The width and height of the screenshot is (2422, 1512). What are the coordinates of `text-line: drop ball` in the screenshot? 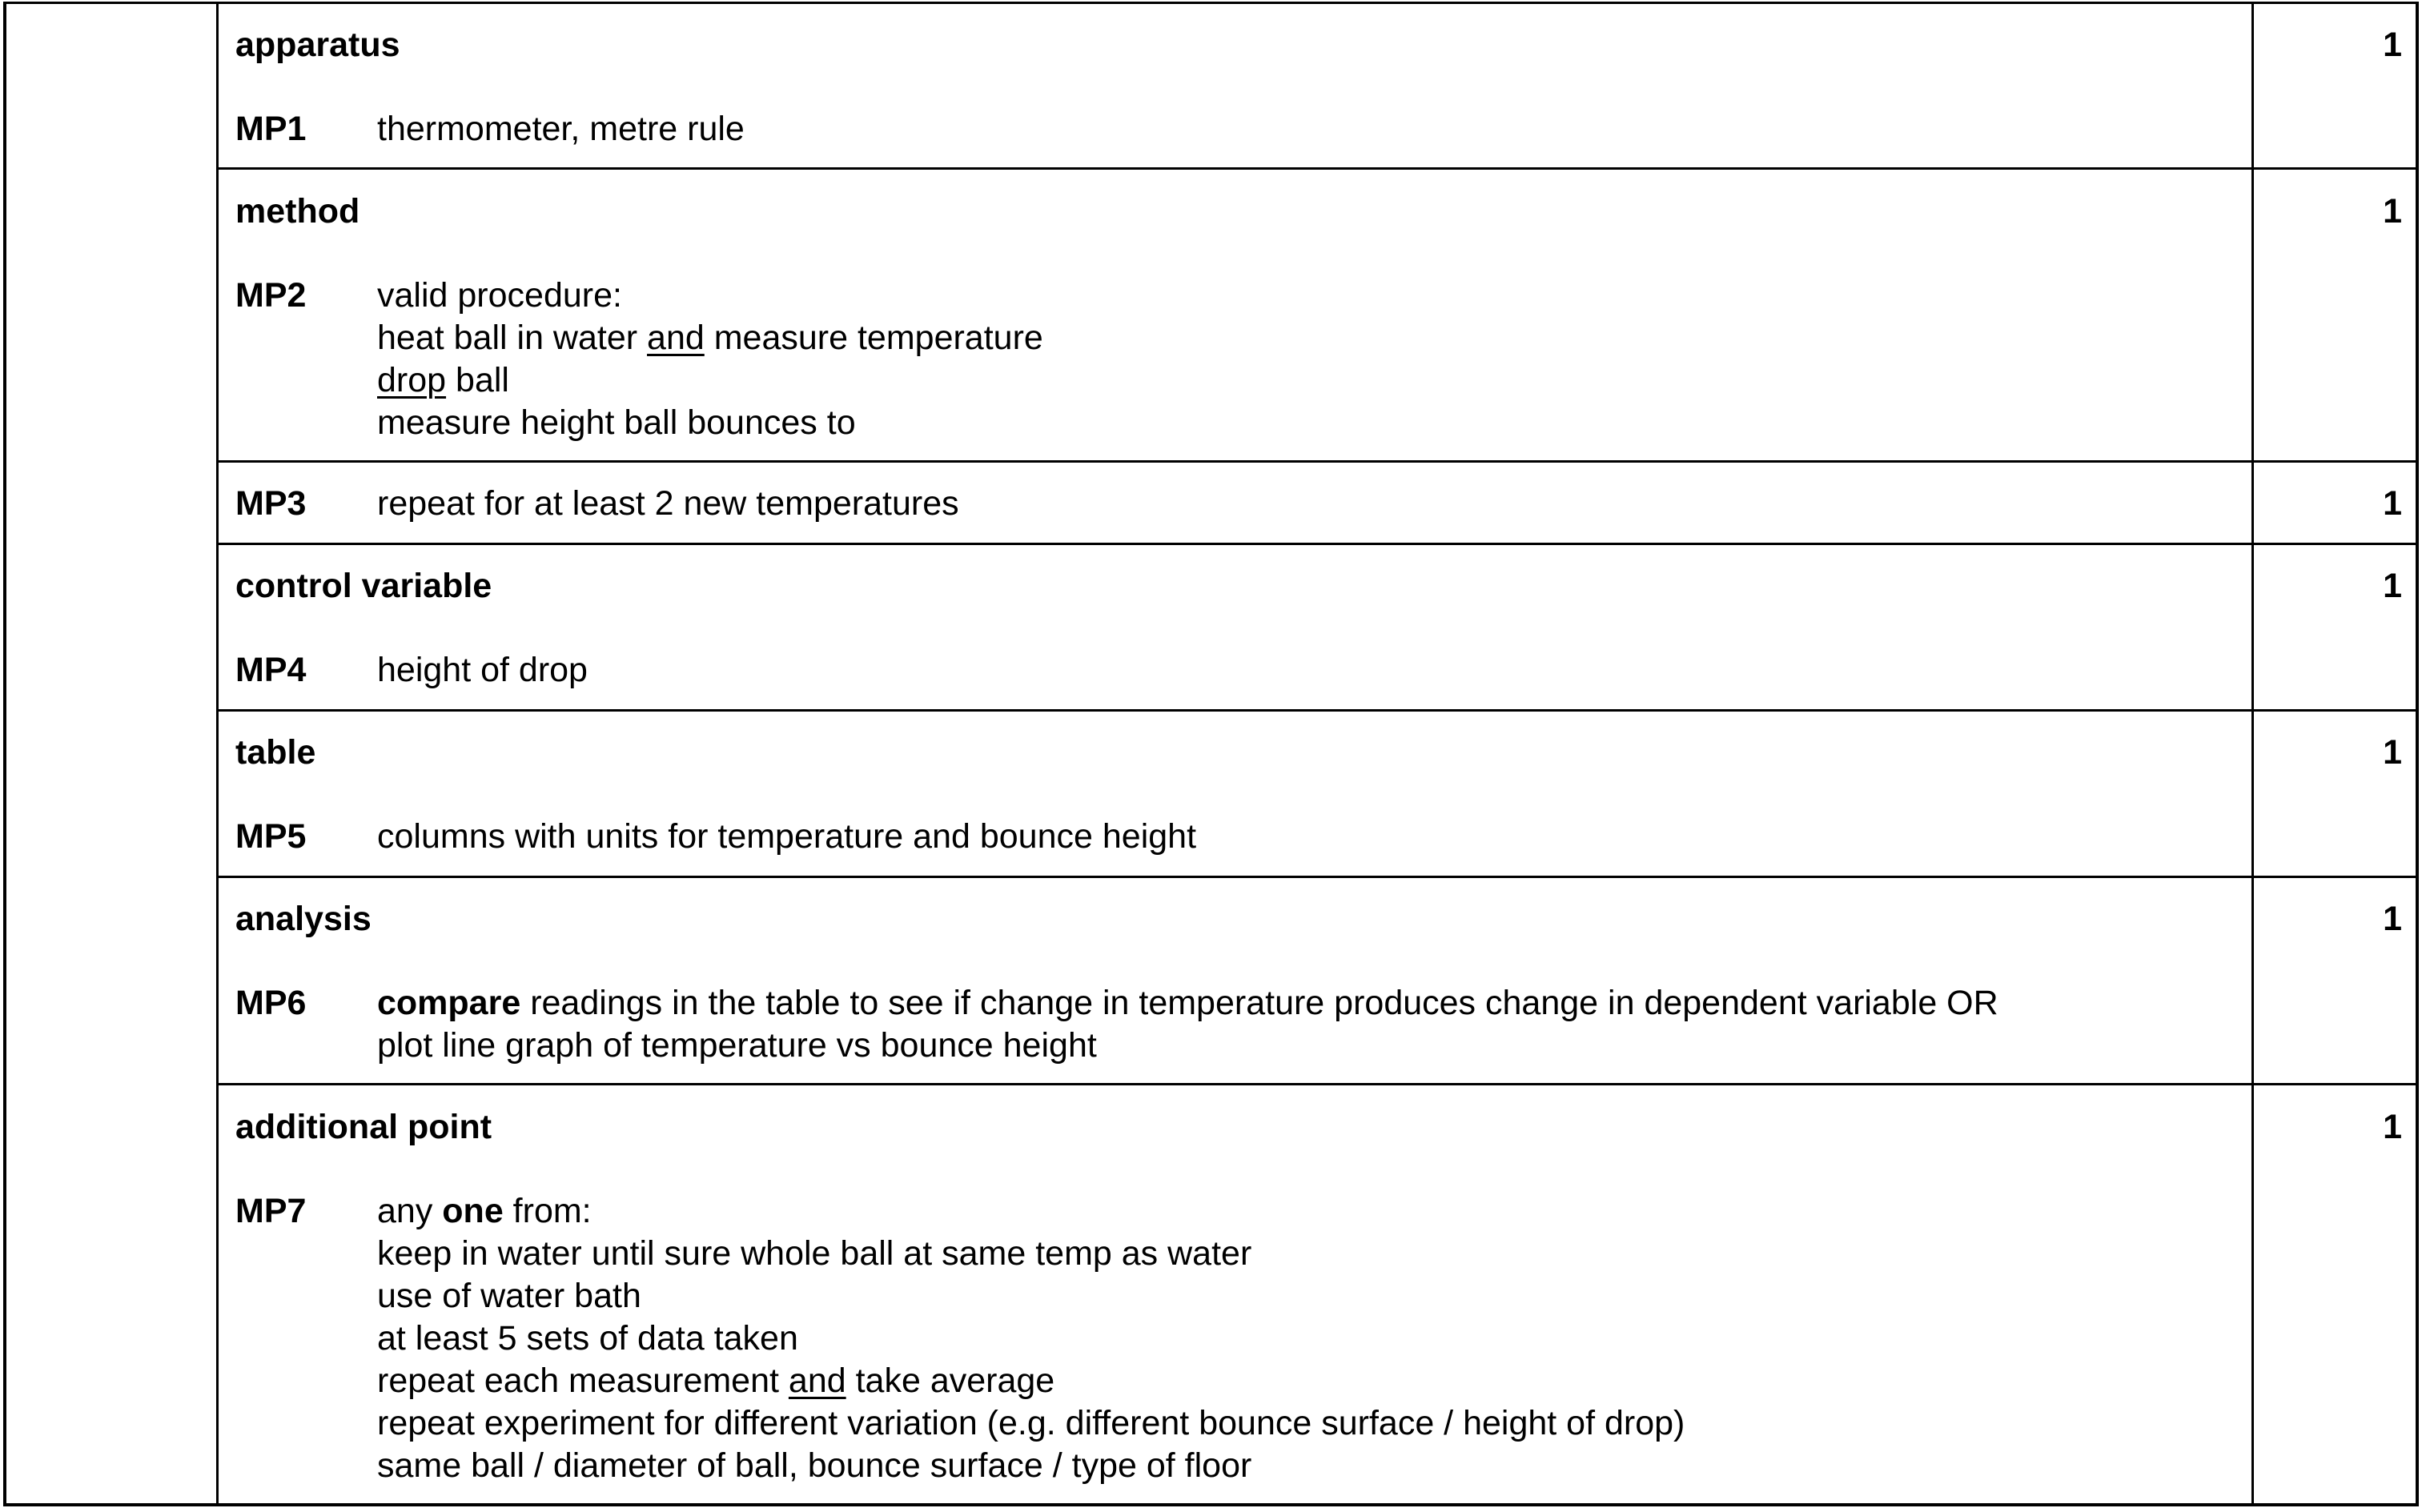 It's located at (710, 380).